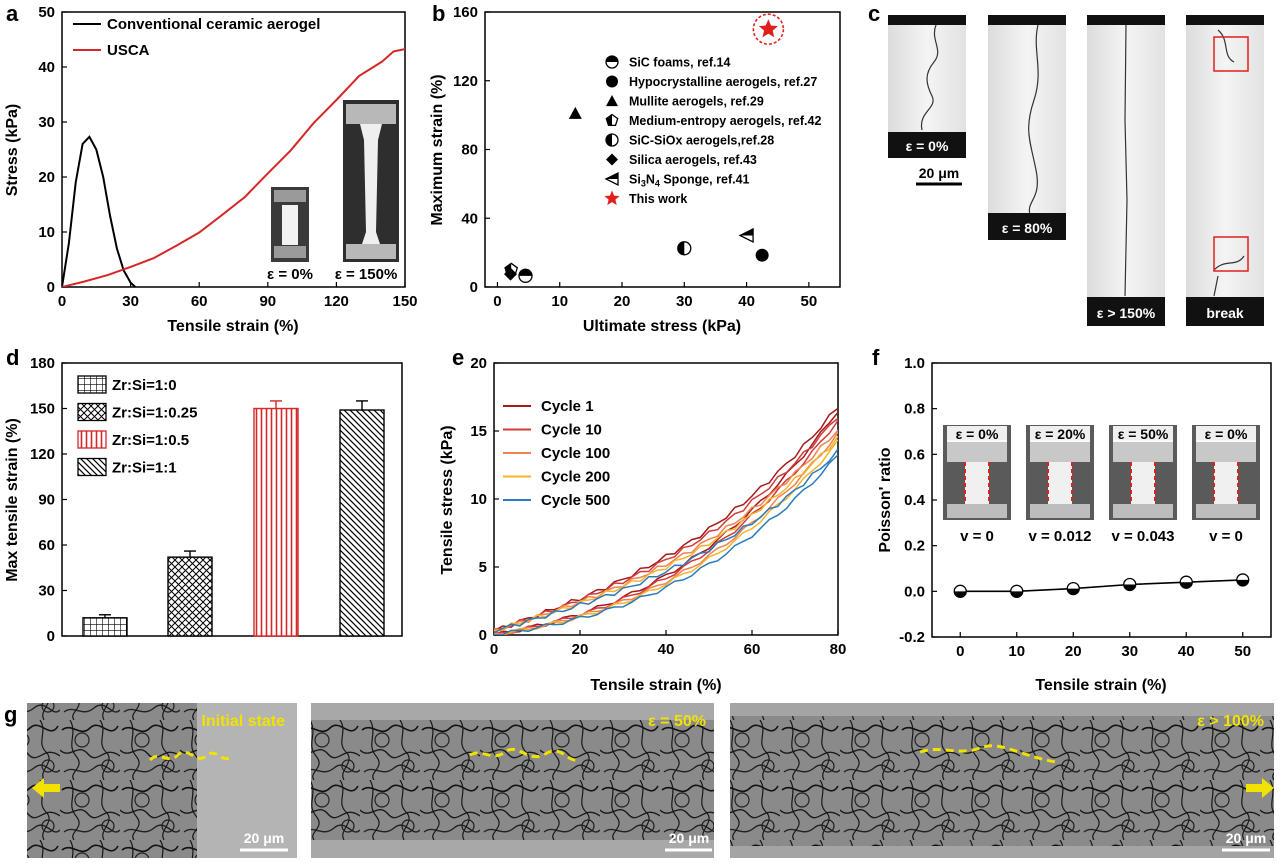  What do you see at coordinates (658, 199) in the screenshot?
I see `panel-b-legend-label-7: This work` at bounding box center [658, 199].